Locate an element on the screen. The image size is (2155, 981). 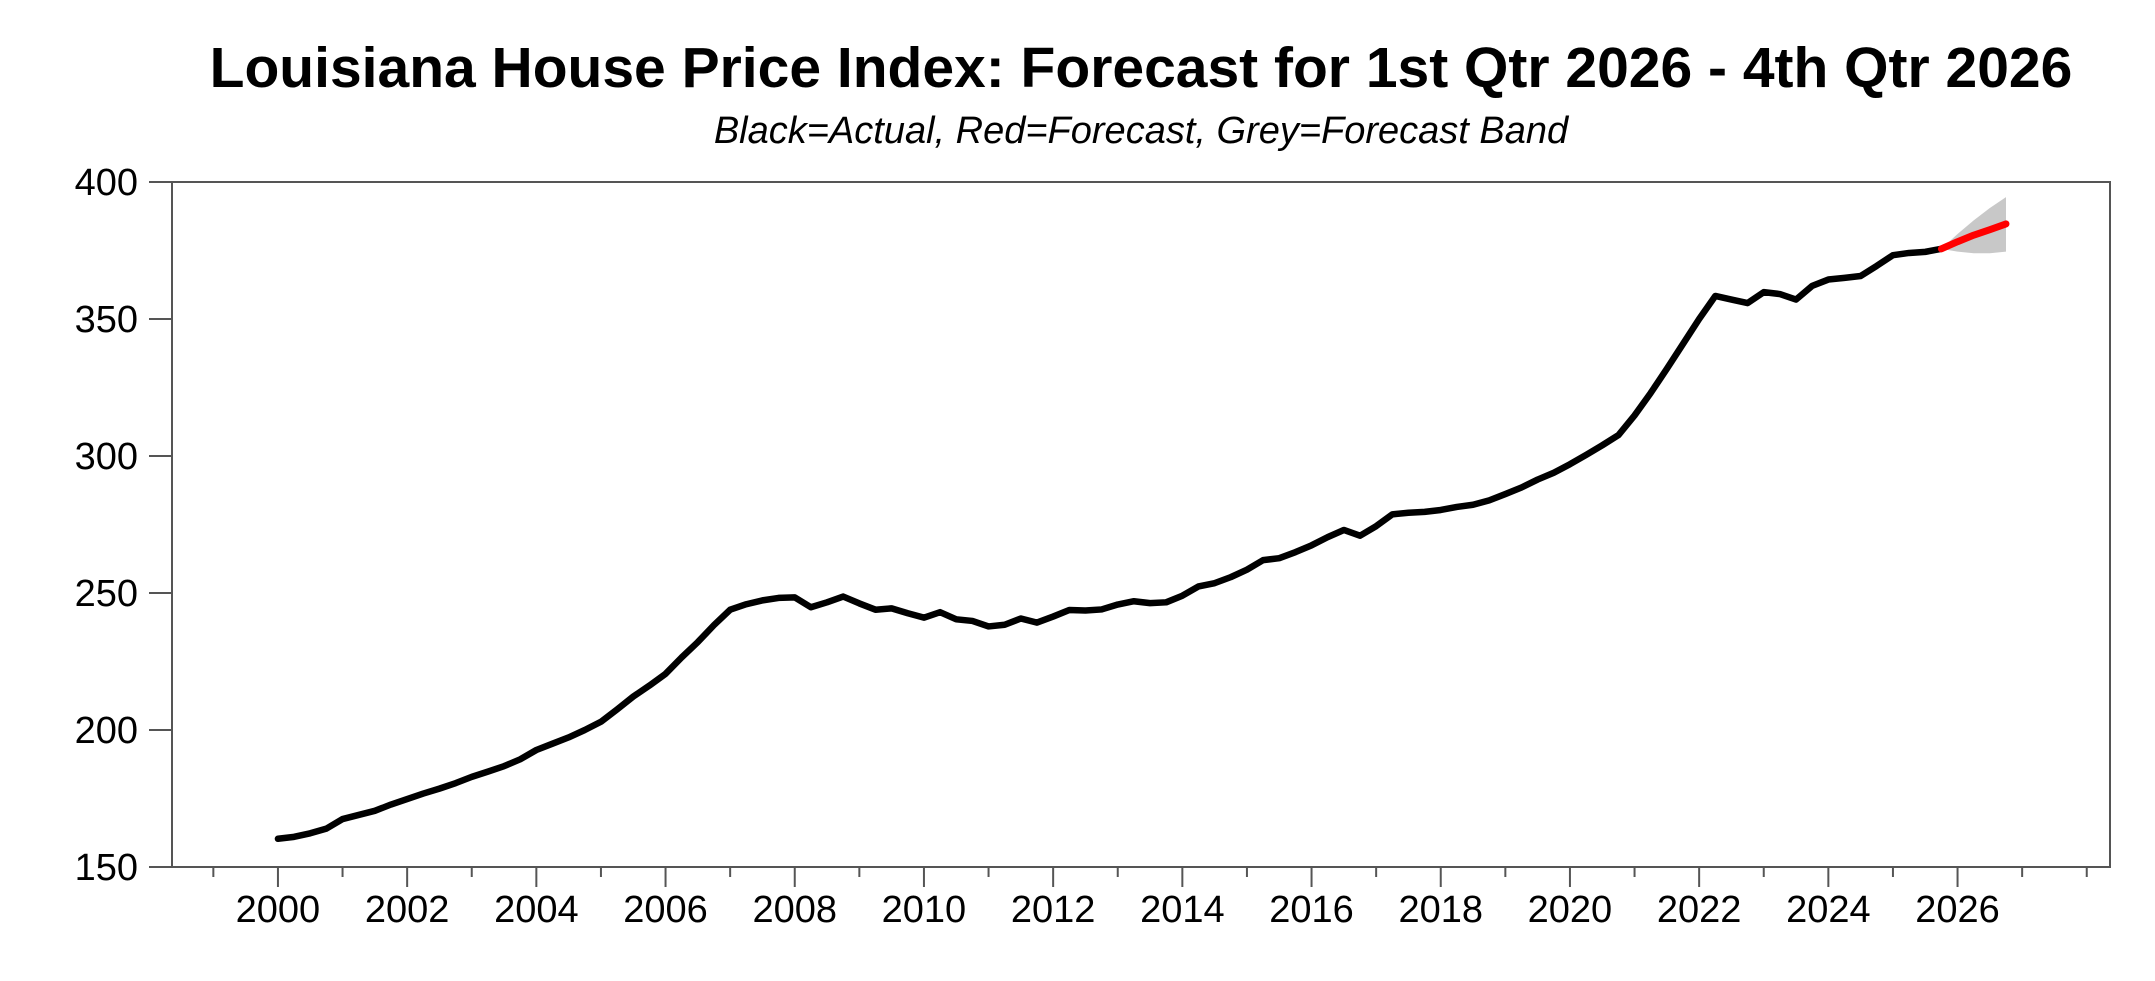
x-tick-label: 2004 is located at coordinates (536, 910).